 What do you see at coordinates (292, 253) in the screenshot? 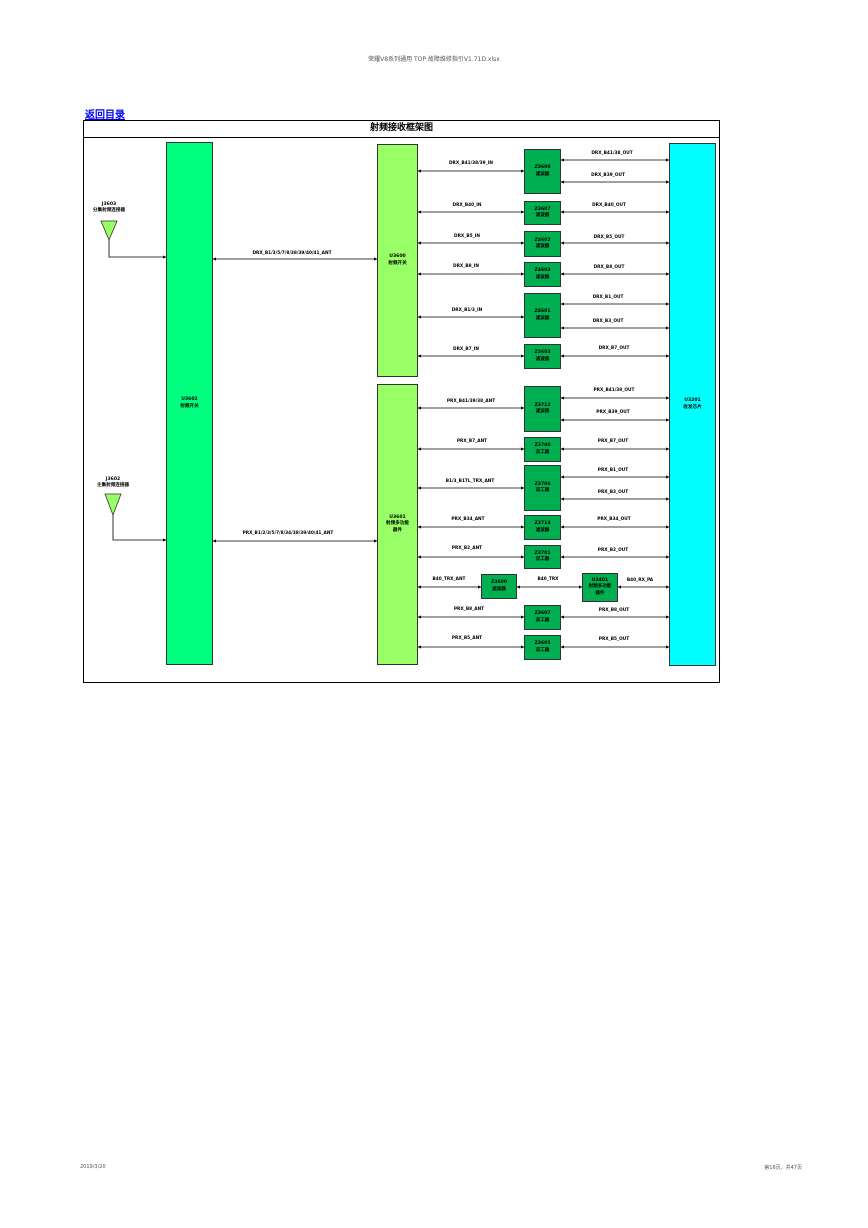
I see `signal-label: DRX_B1/3/5/7/8/38/39/40/41_ANT` at bounding box center [292, 253].